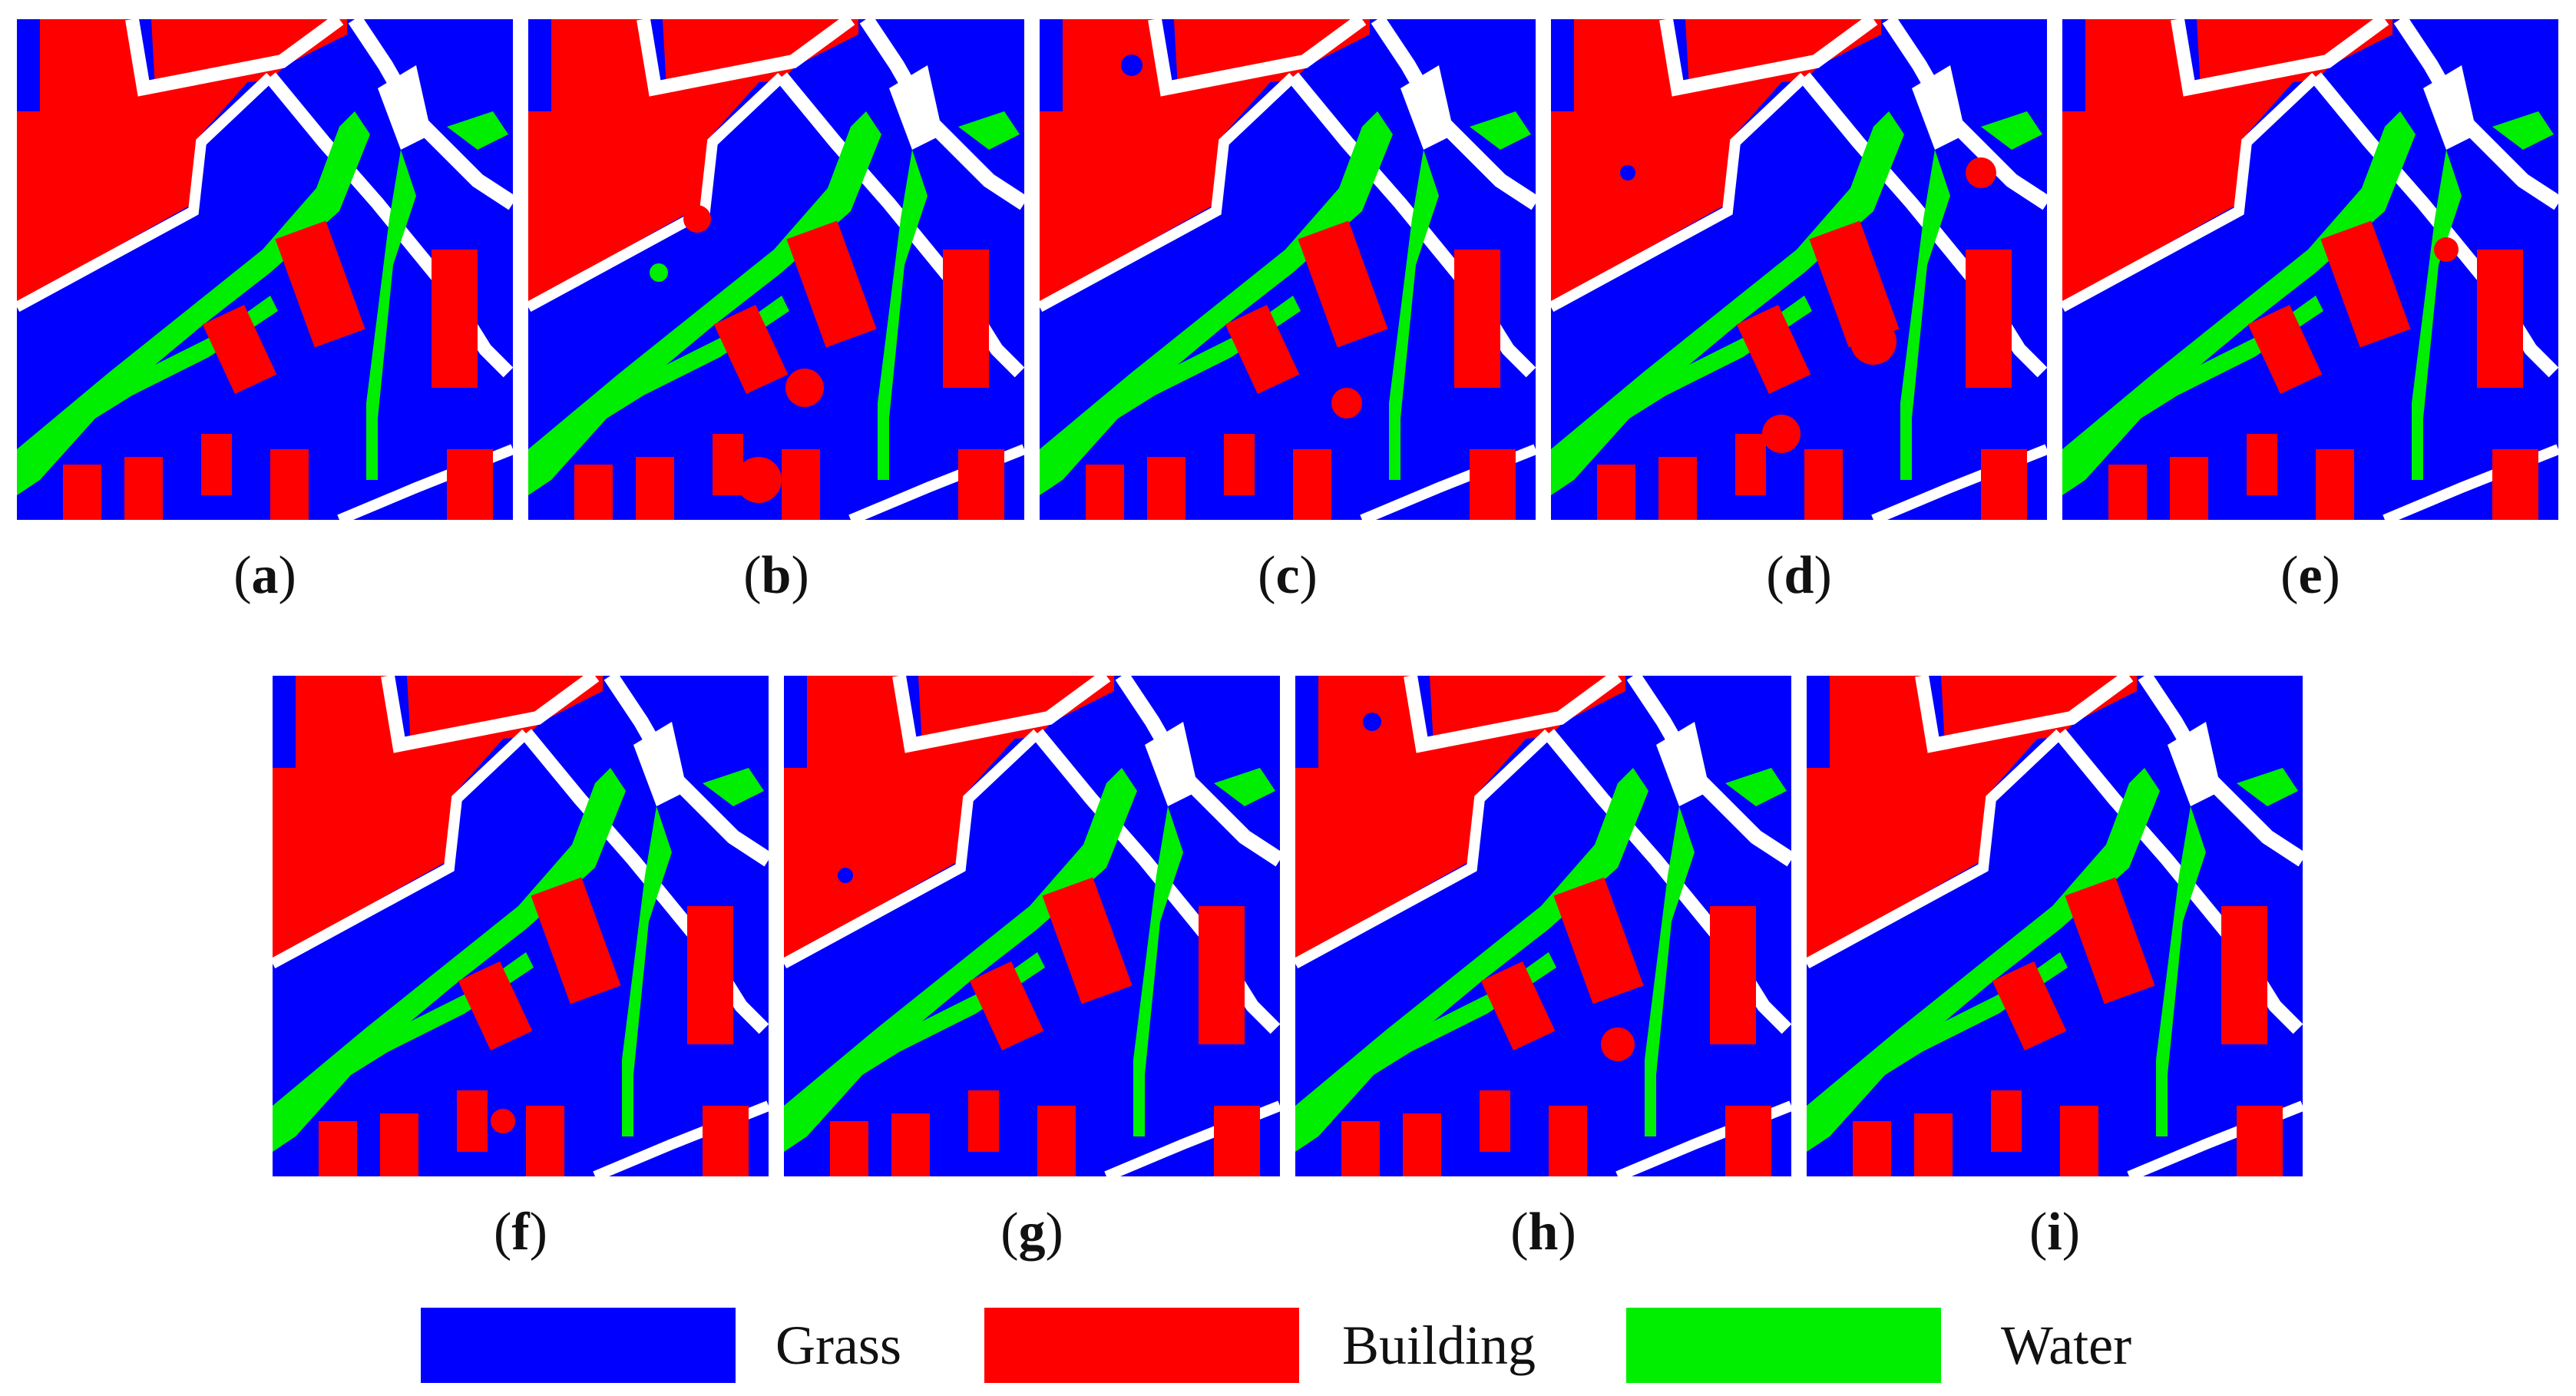 This screenshot has width=2576, height=1396. Describe the element at coordinates (1799, 269) in the screenshot. I see `panel-d` at that location.